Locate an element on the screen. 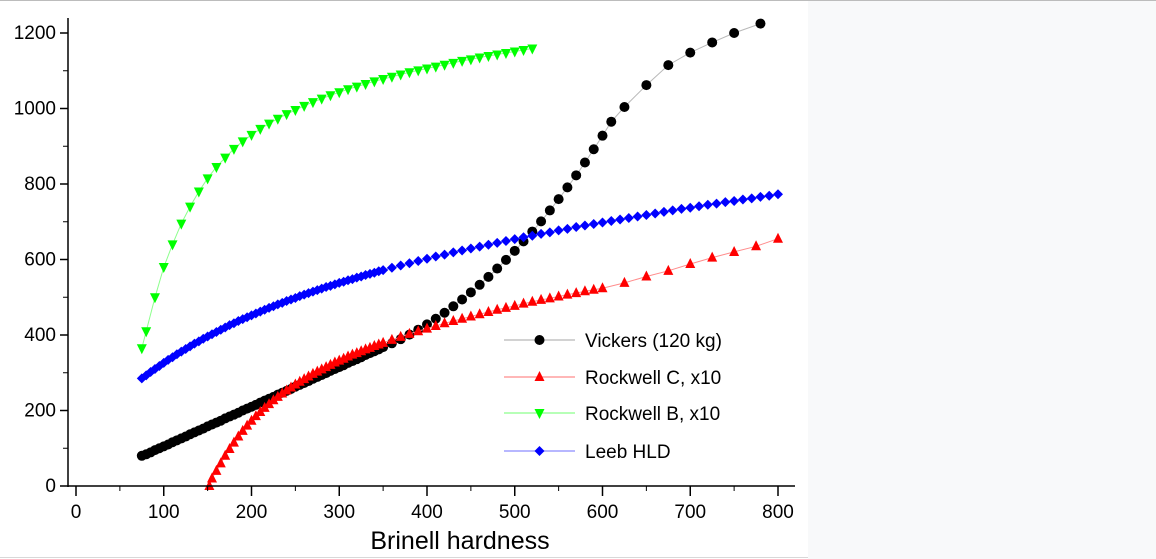  x-tick-label: 100 is located at coordinates (164, 512).